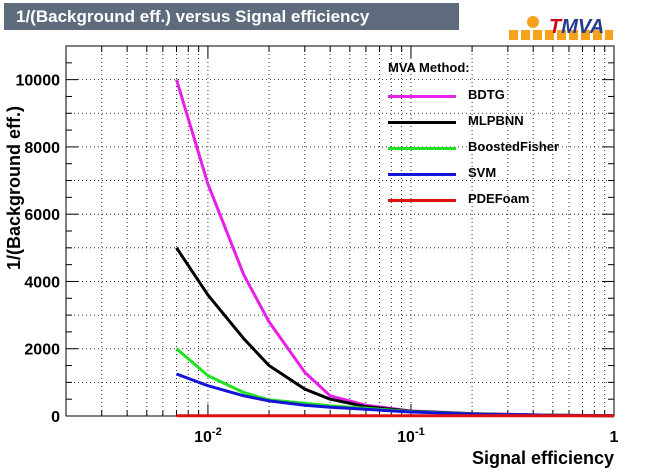 The height and width of the screenshot is (474, 648). I want to click on y-axis-label: 1/(Background eff.), so click(14, 187).